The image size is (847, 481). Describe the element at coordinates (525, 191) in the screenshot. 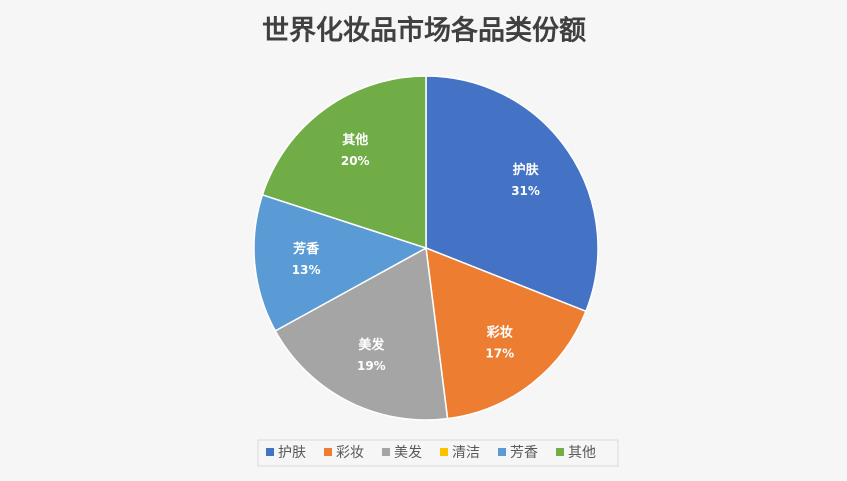

I see `slice-value-label: 31%` at that location.